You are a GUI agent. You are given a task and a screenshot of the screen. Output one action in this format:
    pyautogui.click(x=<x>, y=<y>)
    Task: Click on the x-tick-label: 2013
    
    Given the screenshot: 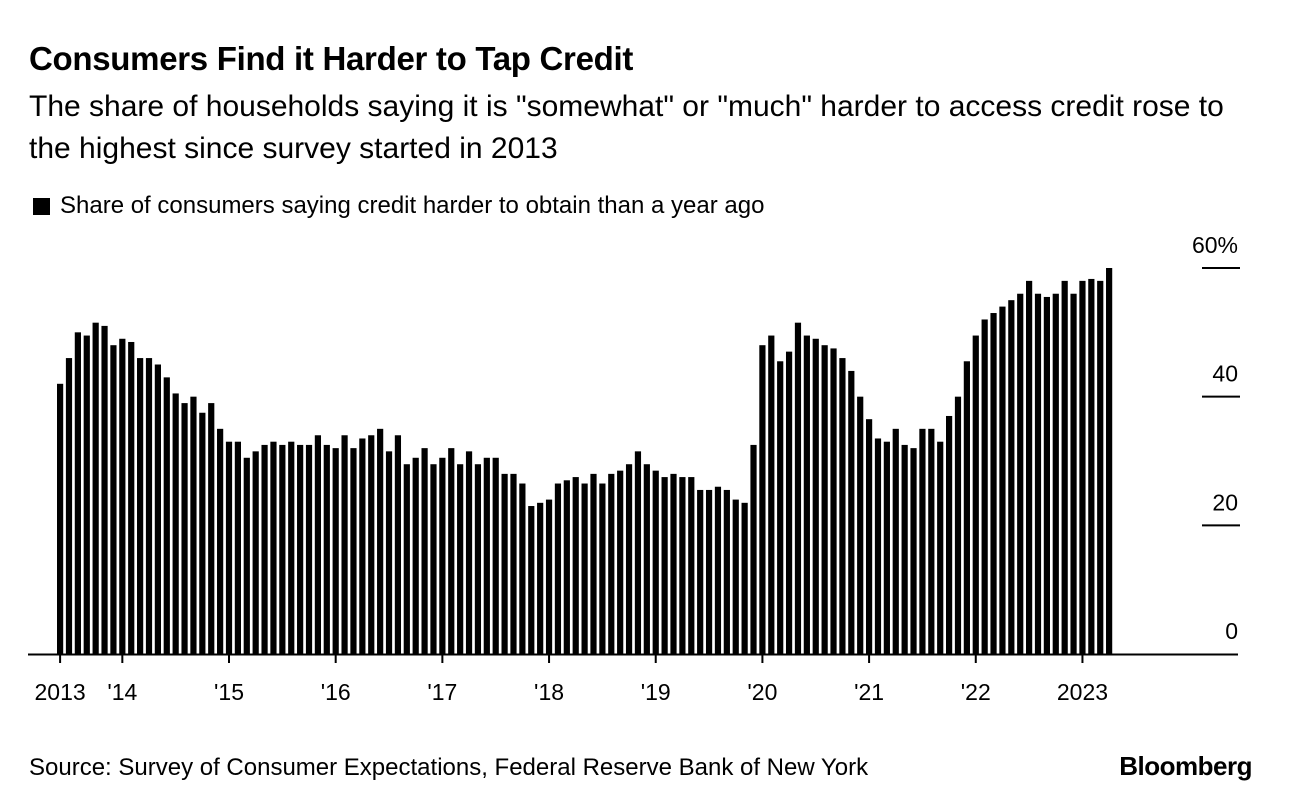 What is the action you would take?
    pyautogui.click(x=60, y=692)
    